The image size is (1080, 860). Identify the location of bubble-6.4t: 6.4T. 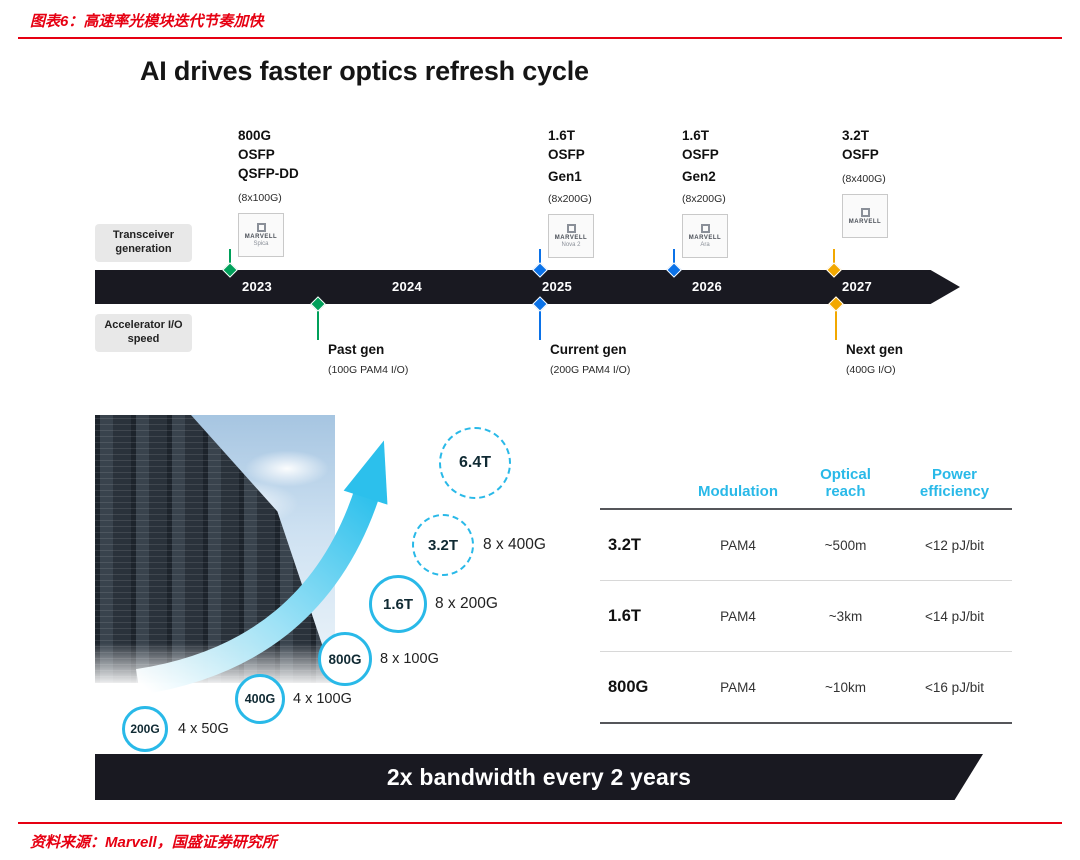
(475, 463).